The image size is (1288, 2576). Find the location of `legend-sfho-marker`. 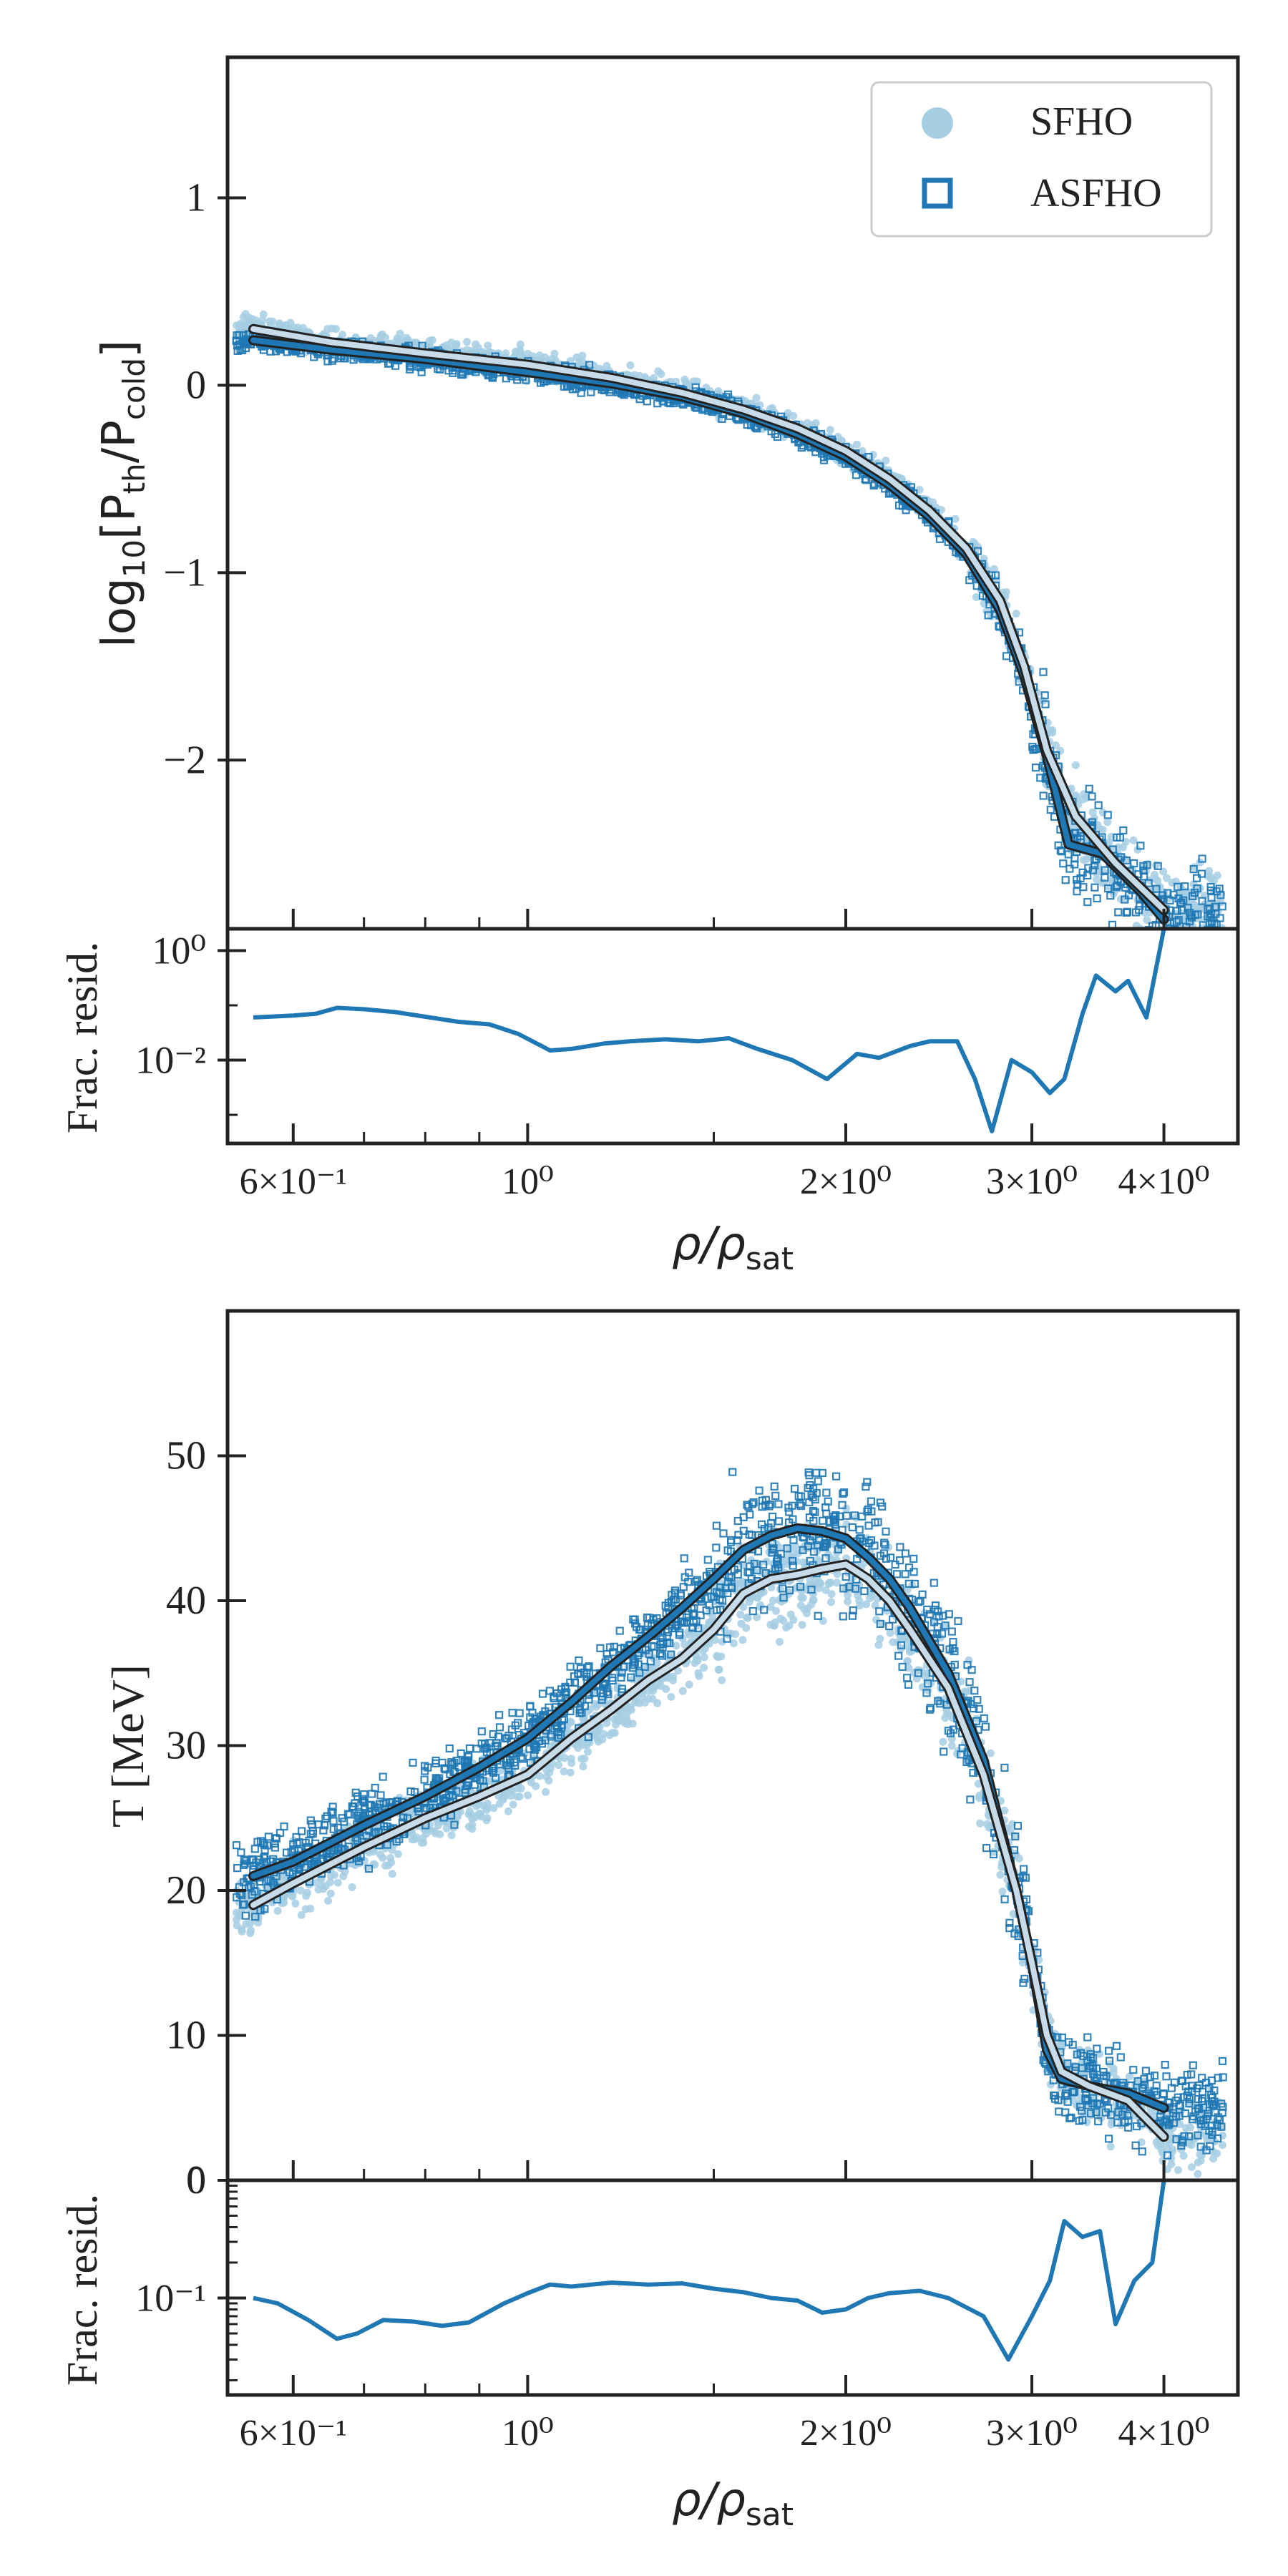

legend-sfho-marker is located at coordinates (937, 123).